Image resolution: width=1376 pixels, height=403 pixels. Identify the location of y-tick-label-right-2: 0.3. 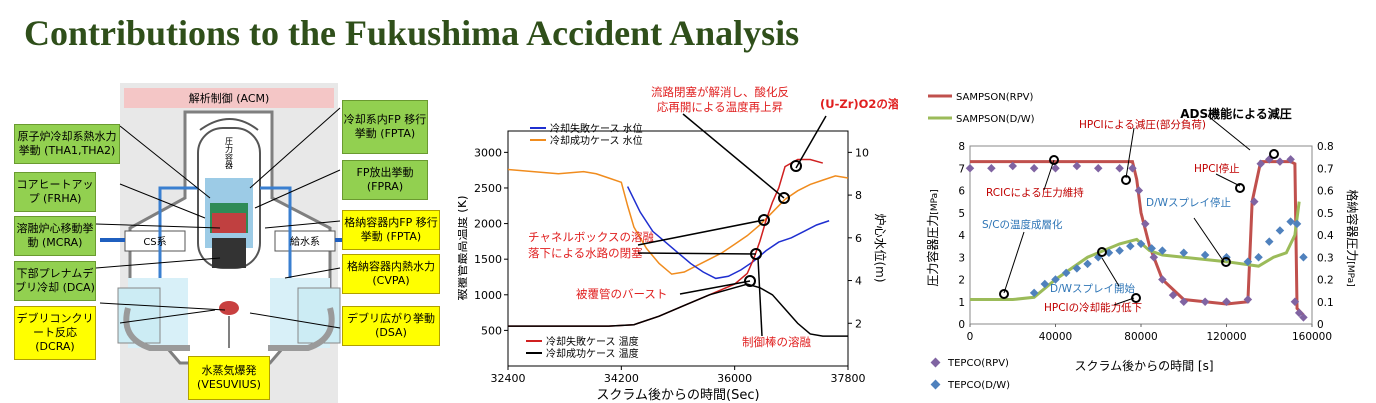
(1325, 258).